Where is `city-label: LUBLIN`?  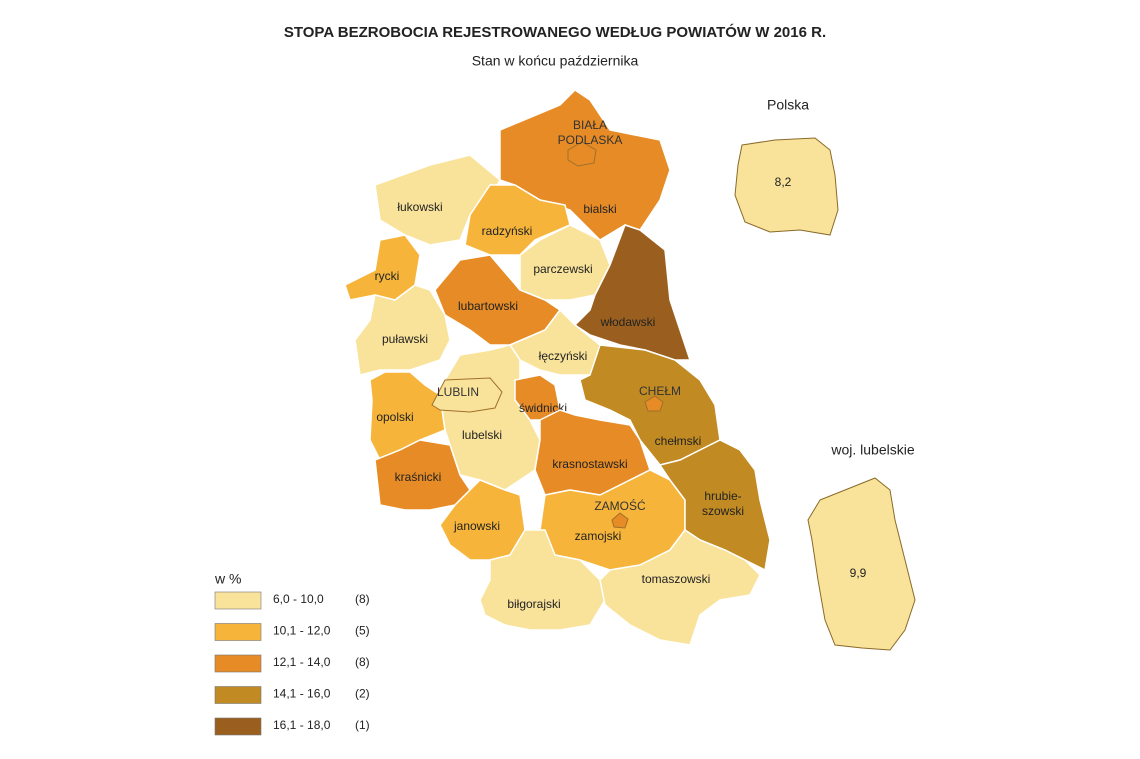 city-label: LUBLIN is located at coordinates (458, 392).